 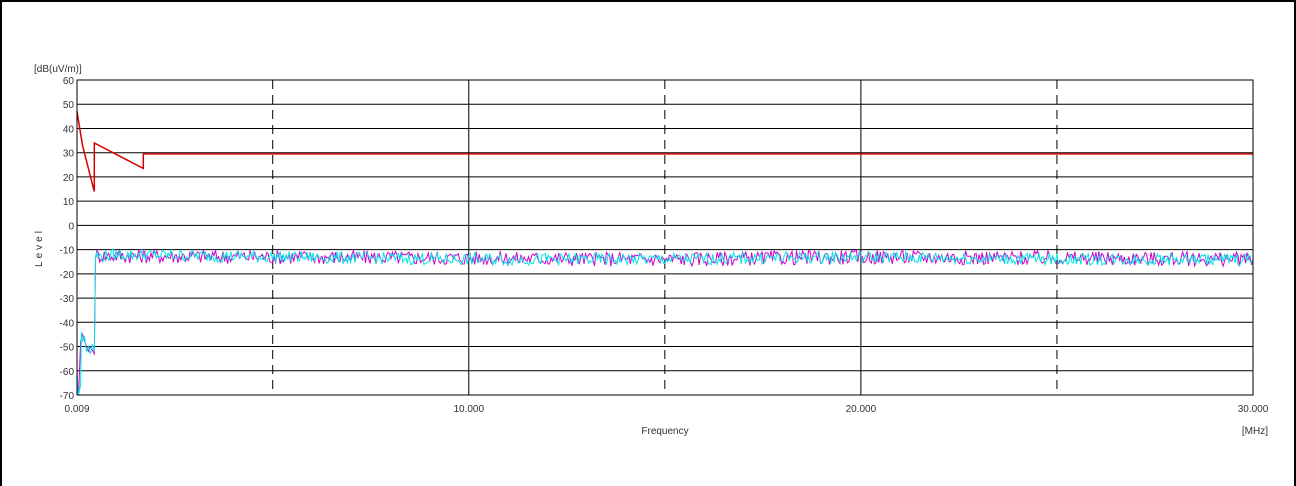 I want to click on y-axis-label: Level, so click(x=39, y=247).